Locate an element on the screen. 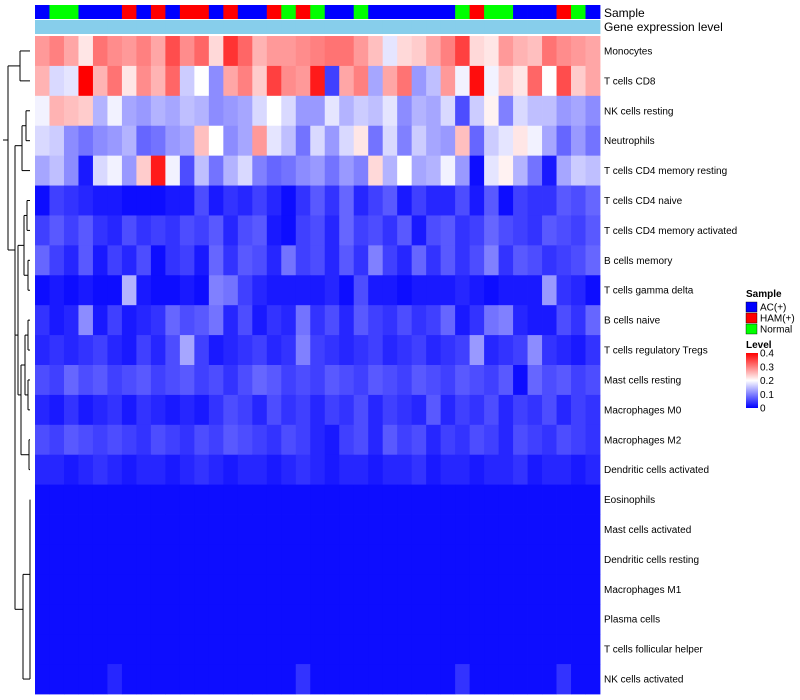 The height and width of the screenshot is (700, 800). legend-level-ticks: 0.4 0.3 0.2 0.1 0 is located at coordinates (767, 382).